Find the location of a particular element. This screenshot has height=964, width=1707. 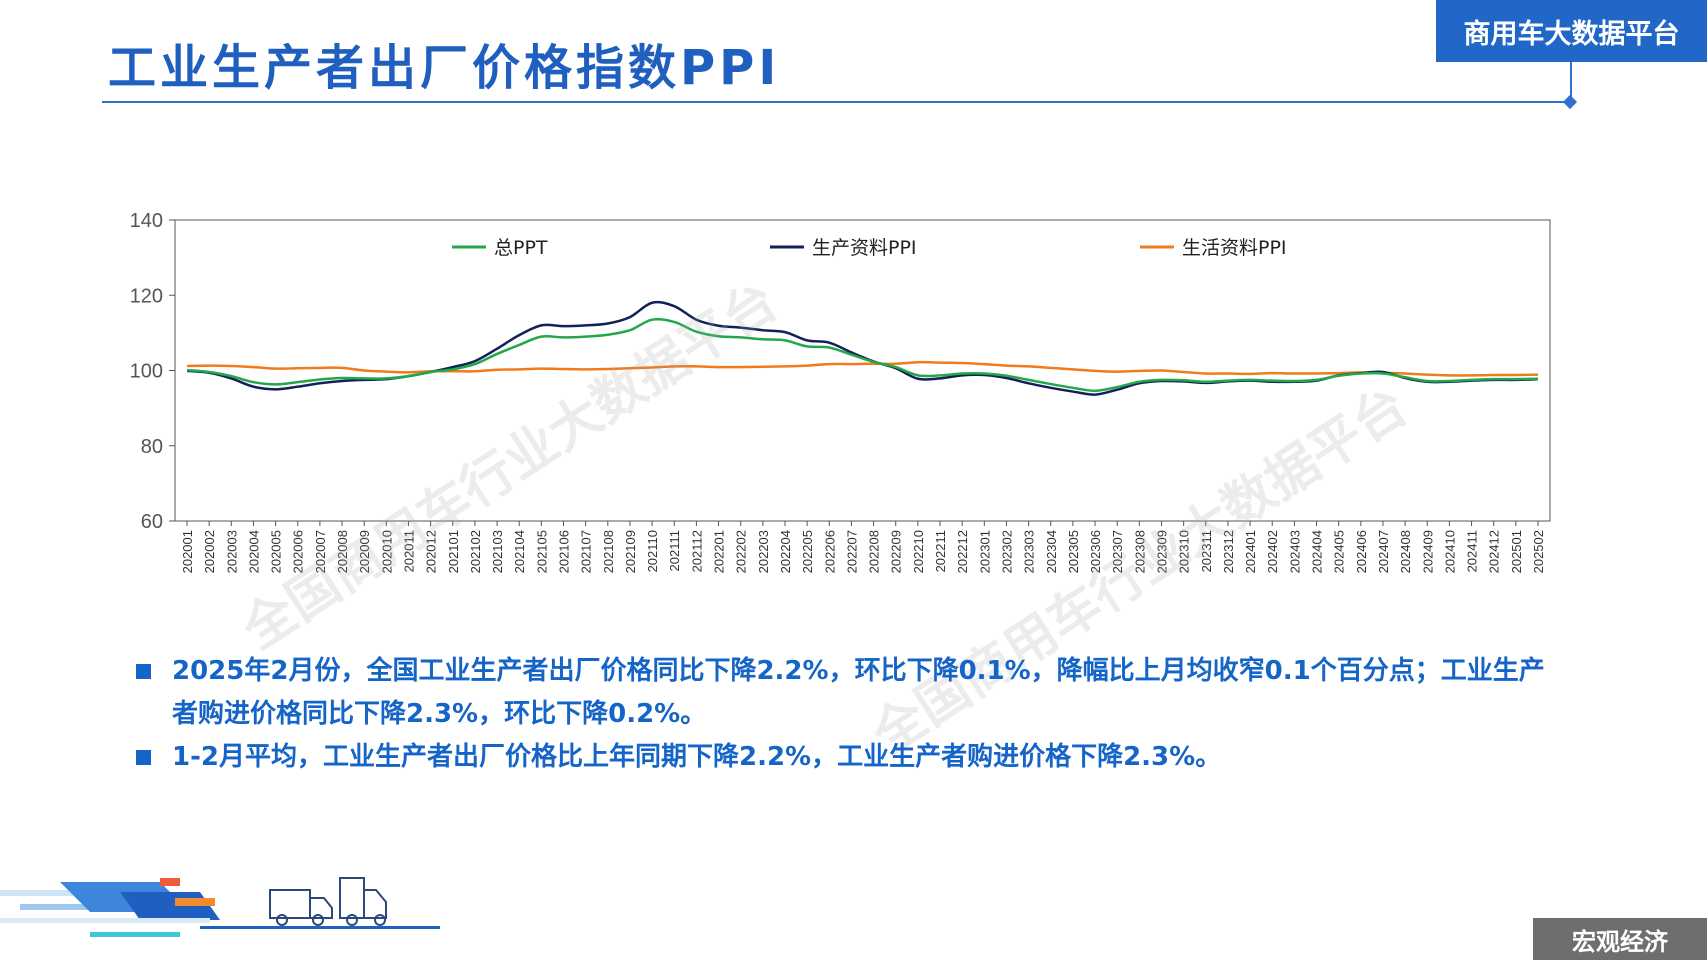

x-tick-label: 202001 is located at coordinates (187, 551).